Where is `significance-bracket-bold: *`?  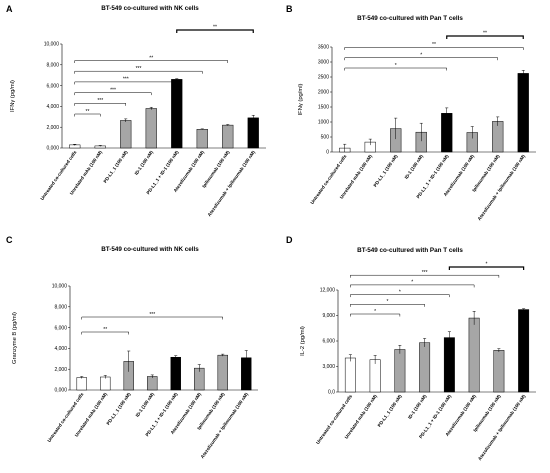 significance-bracket-bold: * is located at coordinates (486, 266).